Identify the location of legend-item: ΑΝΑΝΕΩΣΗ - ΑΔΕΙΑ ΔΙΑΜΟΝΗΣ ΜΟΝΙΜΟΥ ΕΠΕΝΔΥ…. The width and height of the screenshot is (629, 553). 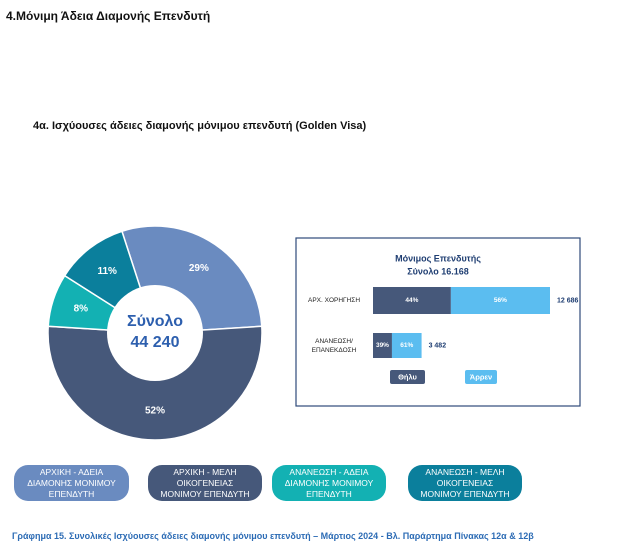
(329, 483).